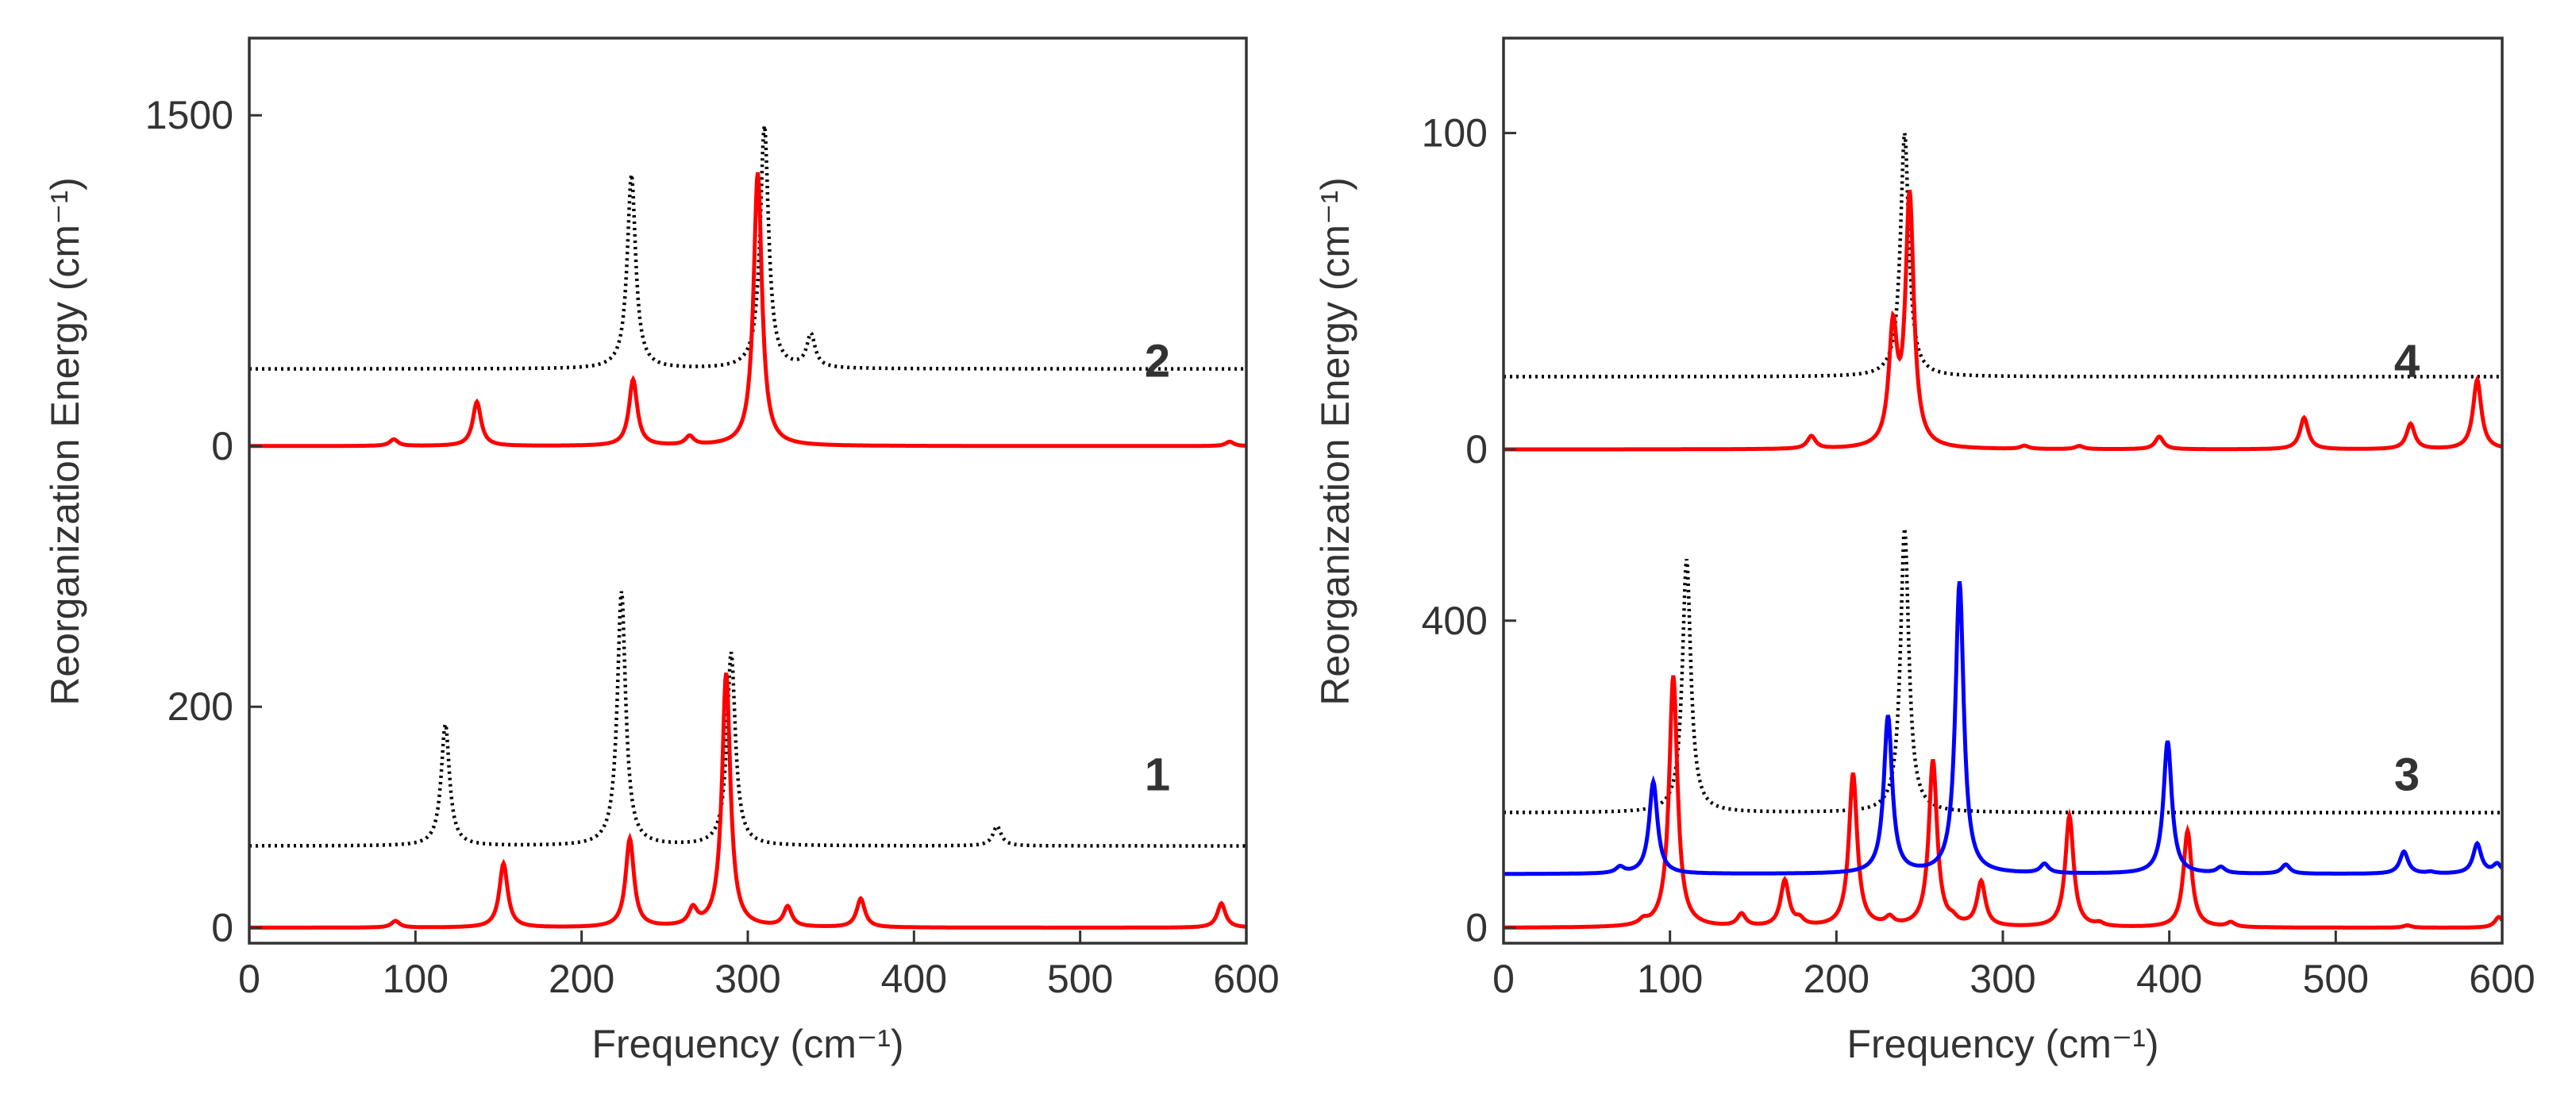 The width and height of the screenshot is (2576, 1098). Describe the element at coordinates (1476, 449) in the screenshot. I see `y-tick-label-4-0: 0` at that location.